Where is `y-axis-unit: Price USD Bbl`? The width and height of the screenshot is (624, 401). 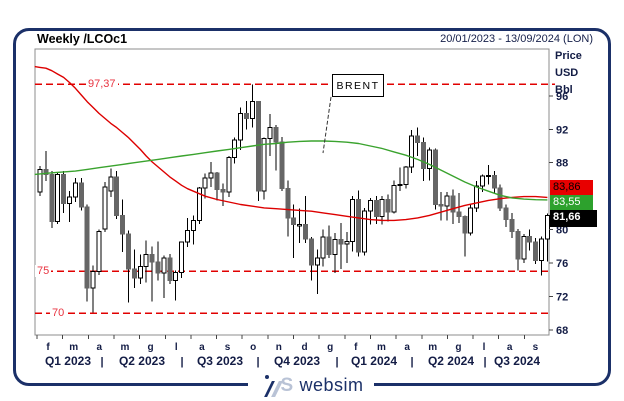
y-axis-unit: Price USD Bbl is located at coordinates (568, 73).